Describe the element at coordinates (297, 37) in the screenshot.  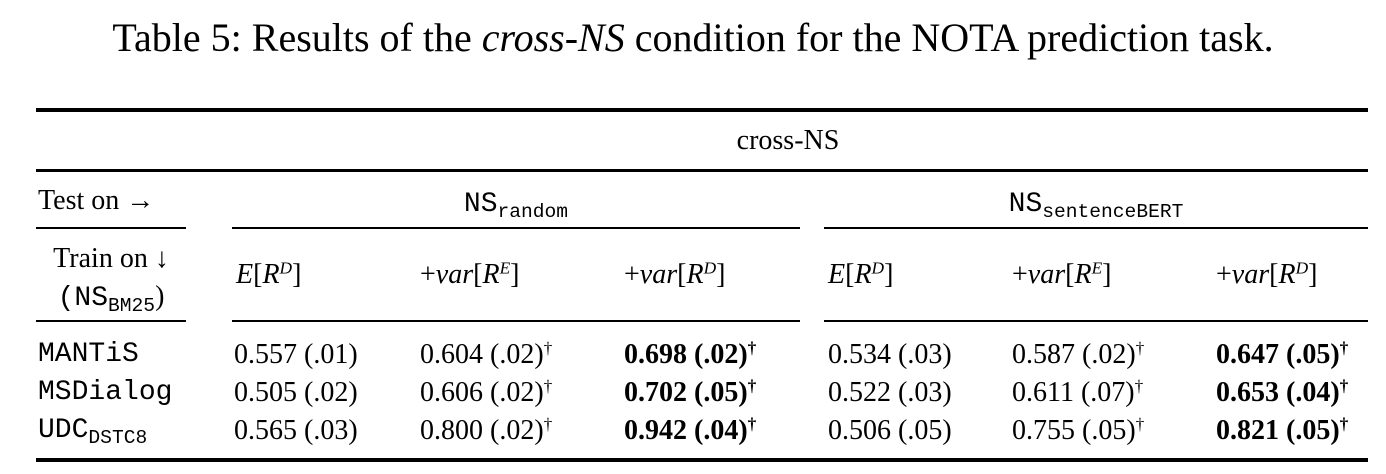
I see `caption-prefix: Table 5: Results of the` at that location.